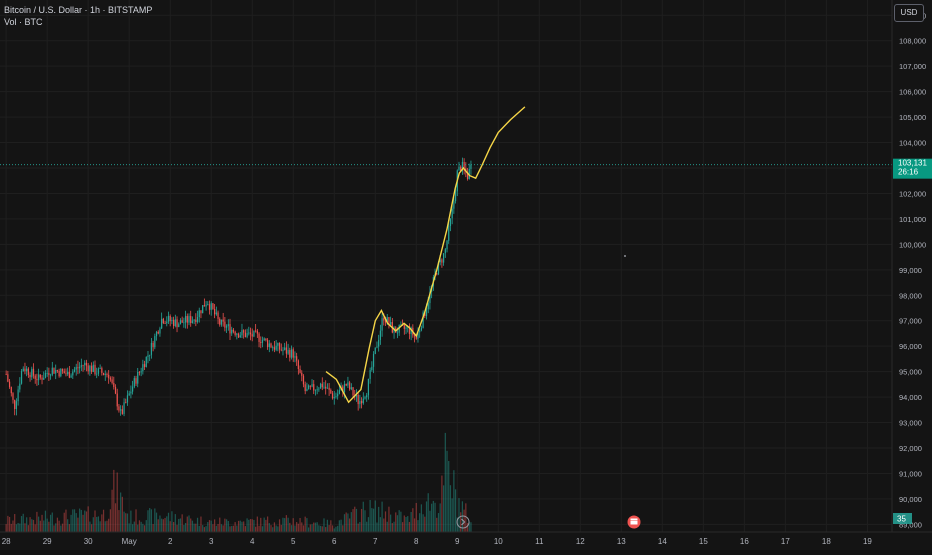 Image resolution: width=932 pixels, height=555 pixels. I want to click on time-tick-label: 10, so click(498, 541).